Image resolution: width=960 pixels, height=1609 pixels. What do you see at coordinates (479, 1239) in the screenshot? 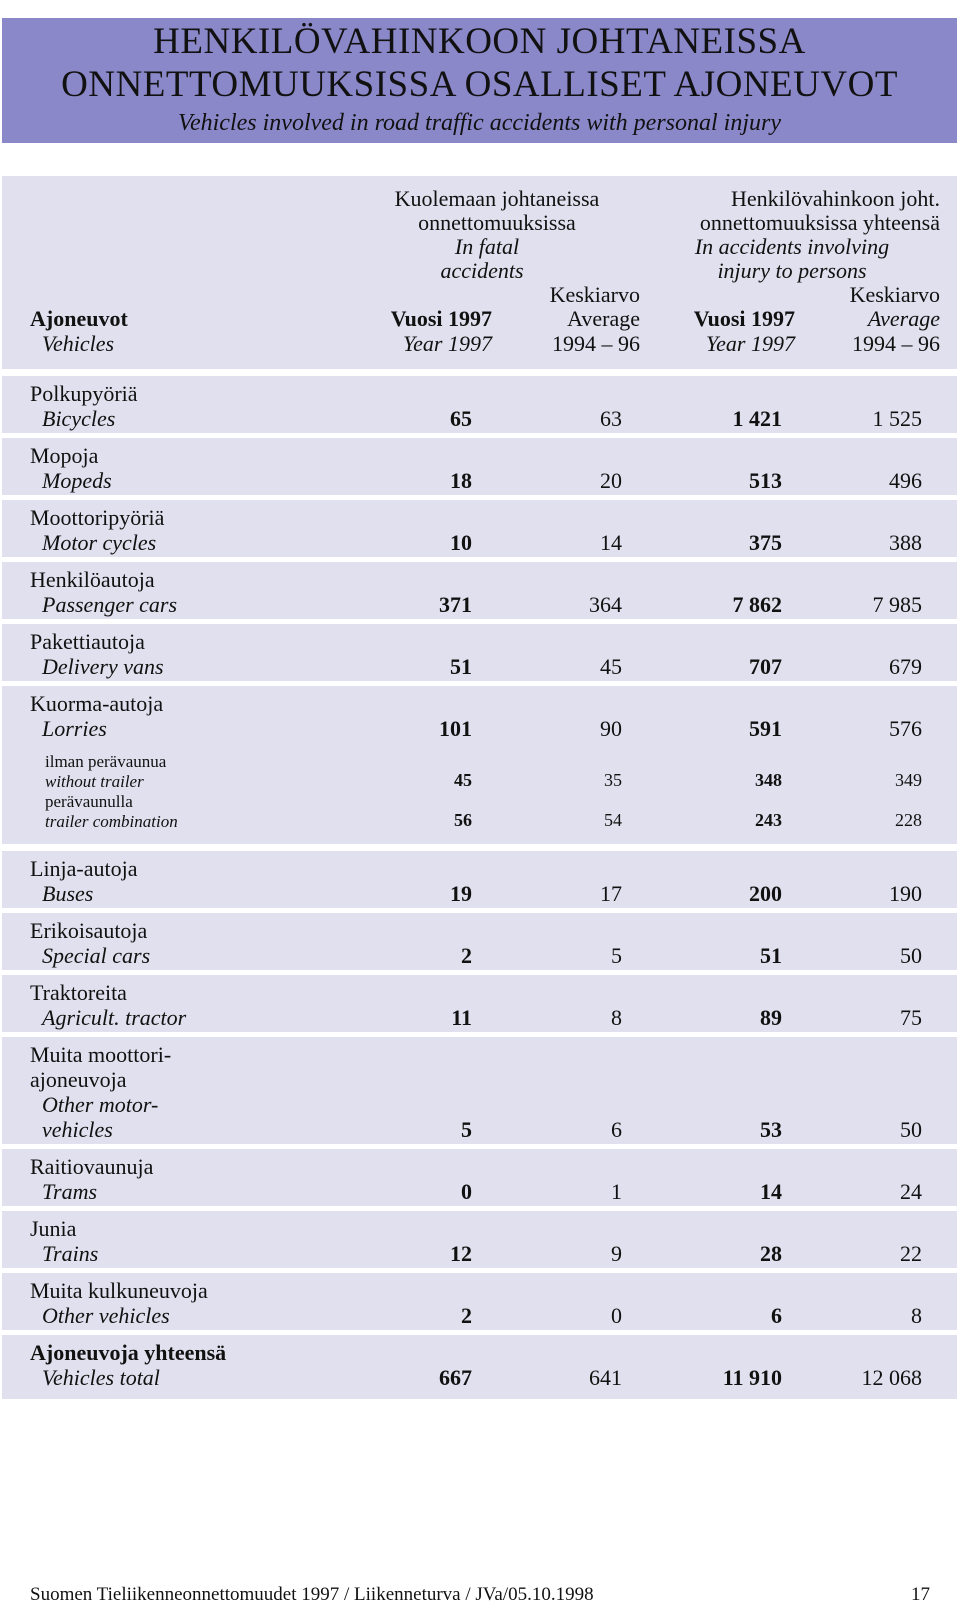
I see `table-row: Junia Trains 12 9 28 22` at bounding box center [479, 1239].